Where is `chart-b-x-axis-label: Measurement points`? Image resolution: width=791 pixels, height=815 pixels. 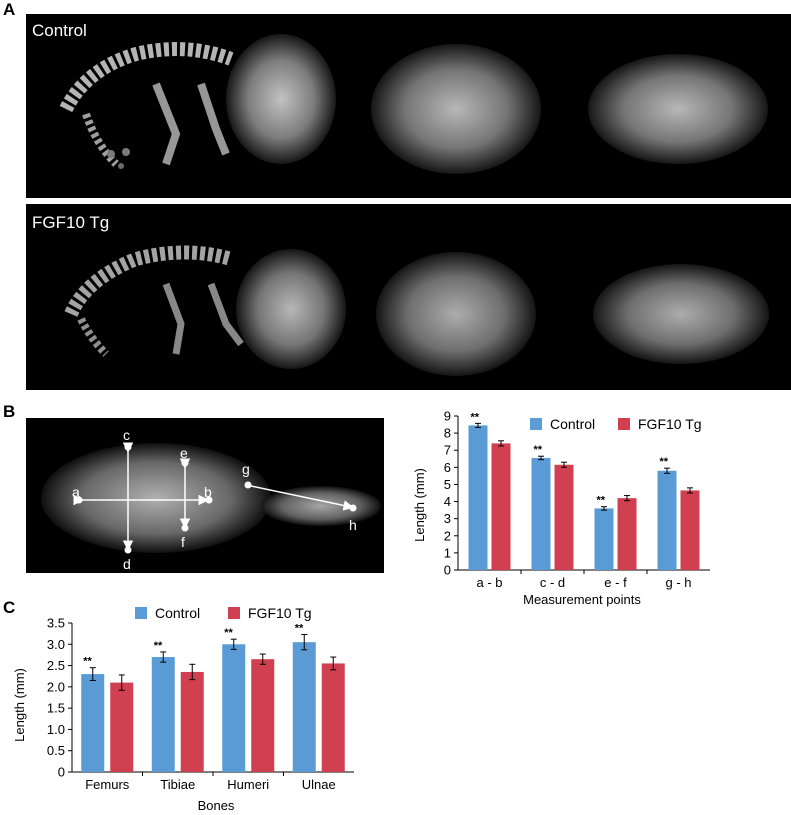 chart-b-x-axis-label: Measurement points is located at coordinates (582, 599).